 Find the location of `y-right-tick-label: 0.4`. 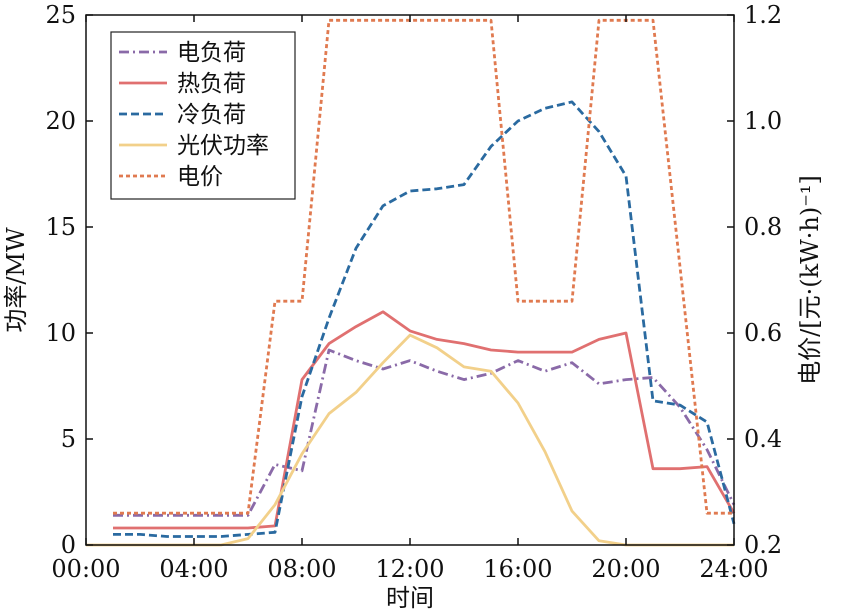

y-right-tick-label: 0.4 is located at coordinates (763, 439).